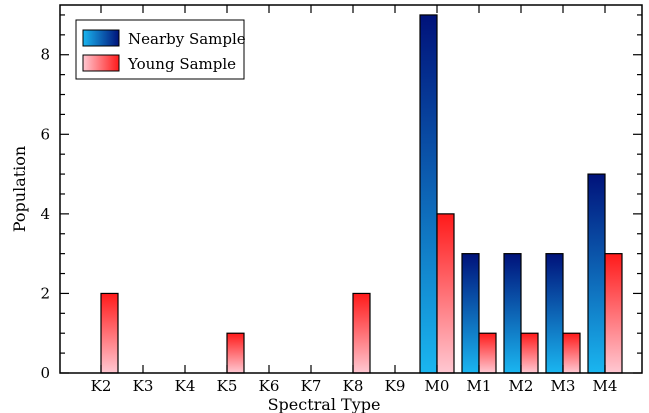 The image size is (649, 413). Describe the element at coordinates (101, 63) in the screenshot. I see `legend-swatch-young` at that location.